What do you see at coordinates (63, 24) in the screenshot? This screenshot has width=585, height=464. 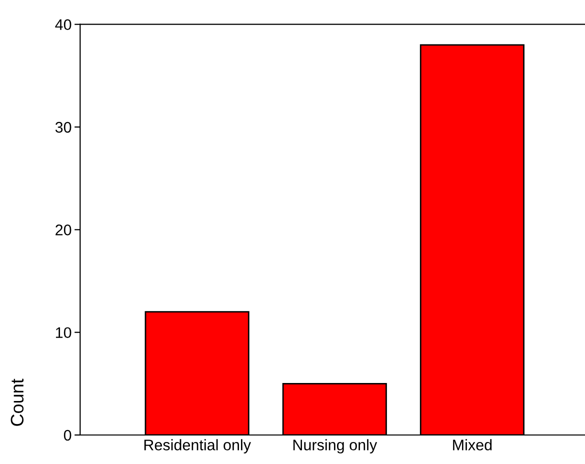 I see `y-tick-label: 40` at bounding box center [63, 24].